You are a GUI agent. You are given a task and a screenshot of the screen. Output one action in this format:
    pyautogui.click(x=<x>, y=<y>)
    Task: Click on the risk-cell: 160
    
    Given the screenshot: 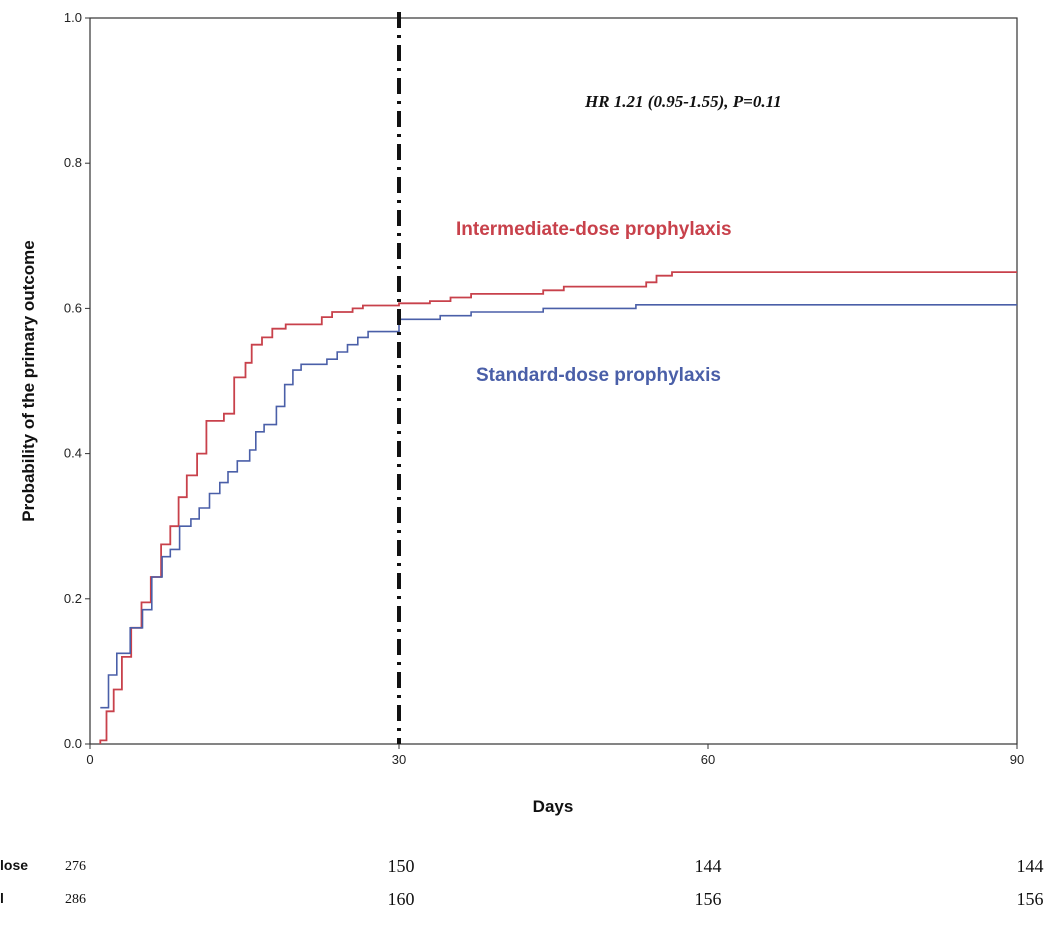 What is the action you would take?
    pyautogui.click(x=401, y=899)
    